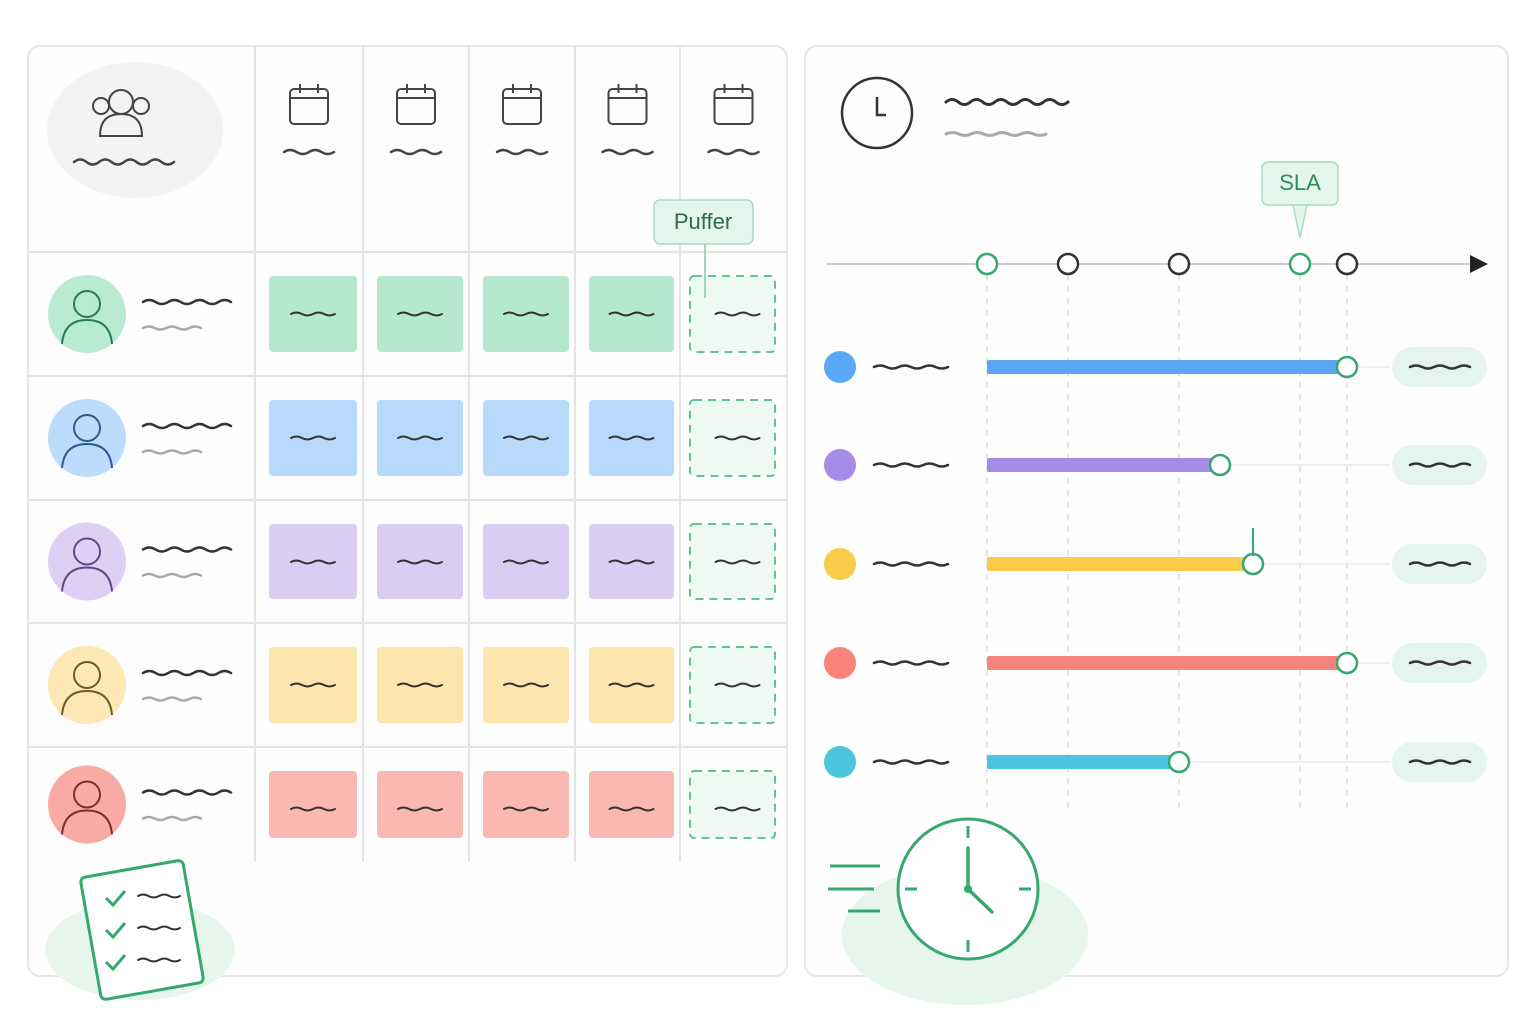  I want to click on sla-tooltip: SLA, so click(1300, 200).